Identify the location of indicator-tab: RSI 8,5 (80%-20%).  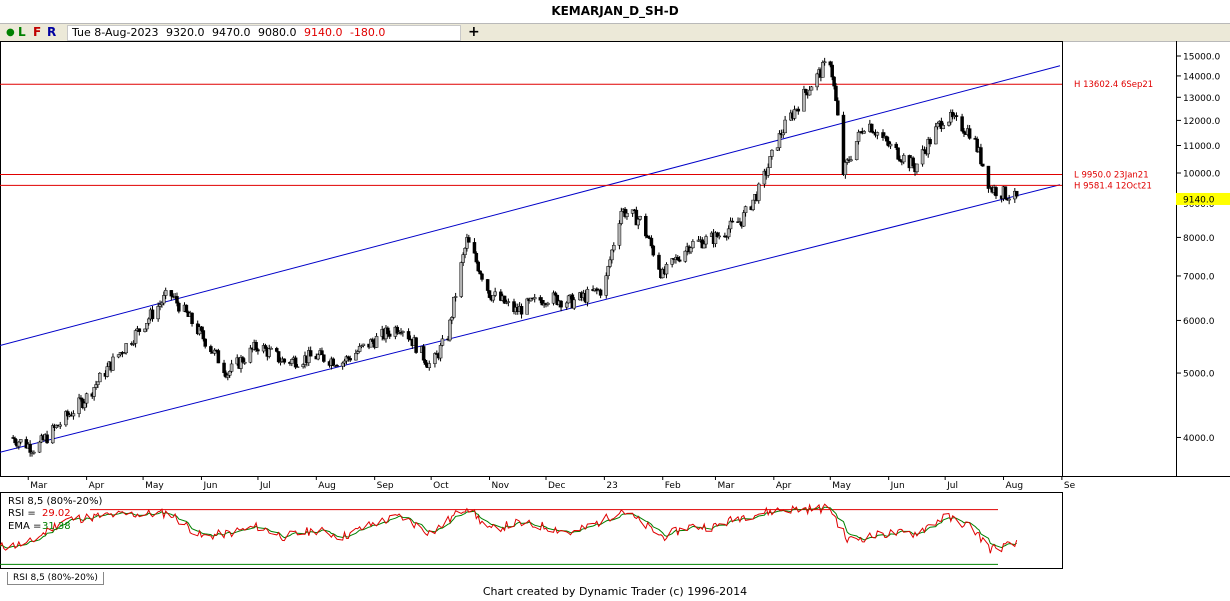
(55, 578).